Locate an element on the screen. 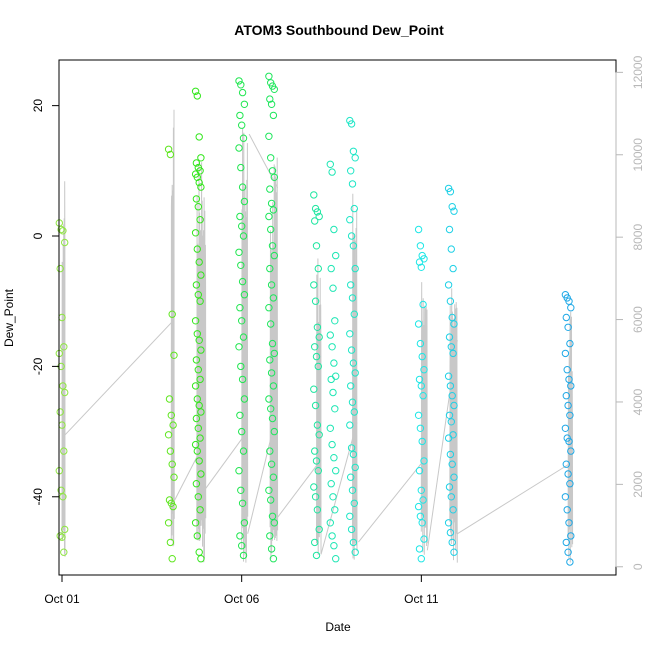 Image resolution: width=650 pixels, height=650 pixels. x-axis-label: Date is located at coordinates (338, 627).